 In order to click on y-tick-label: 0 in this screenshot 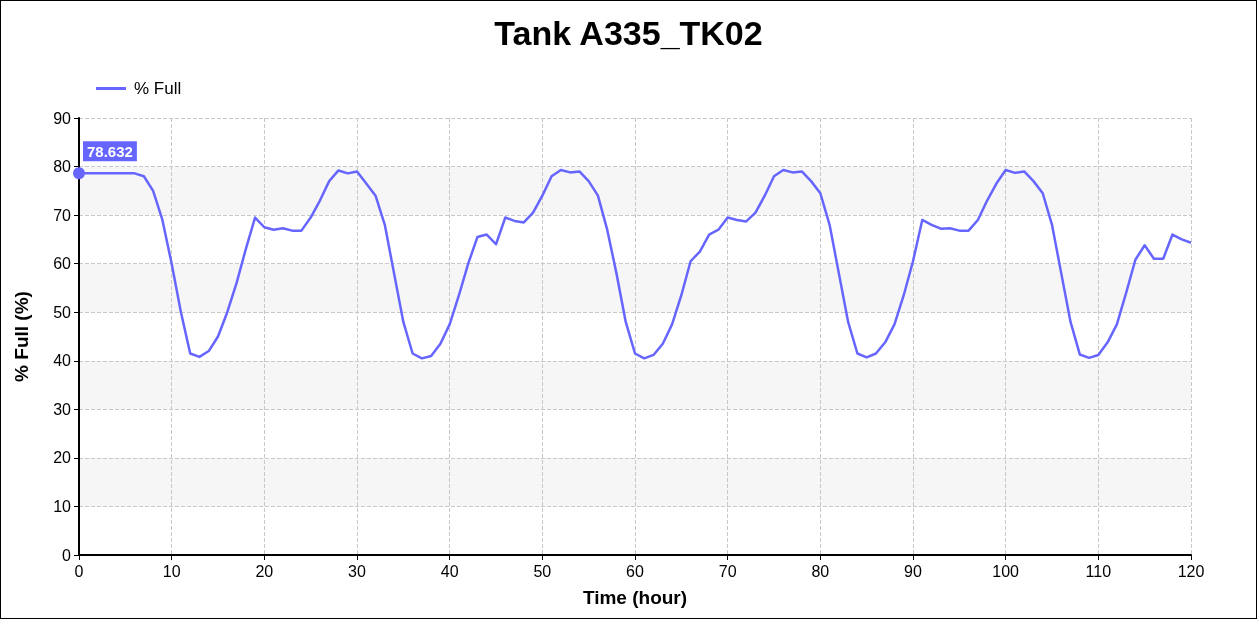, I will do `click(67, 555)`.